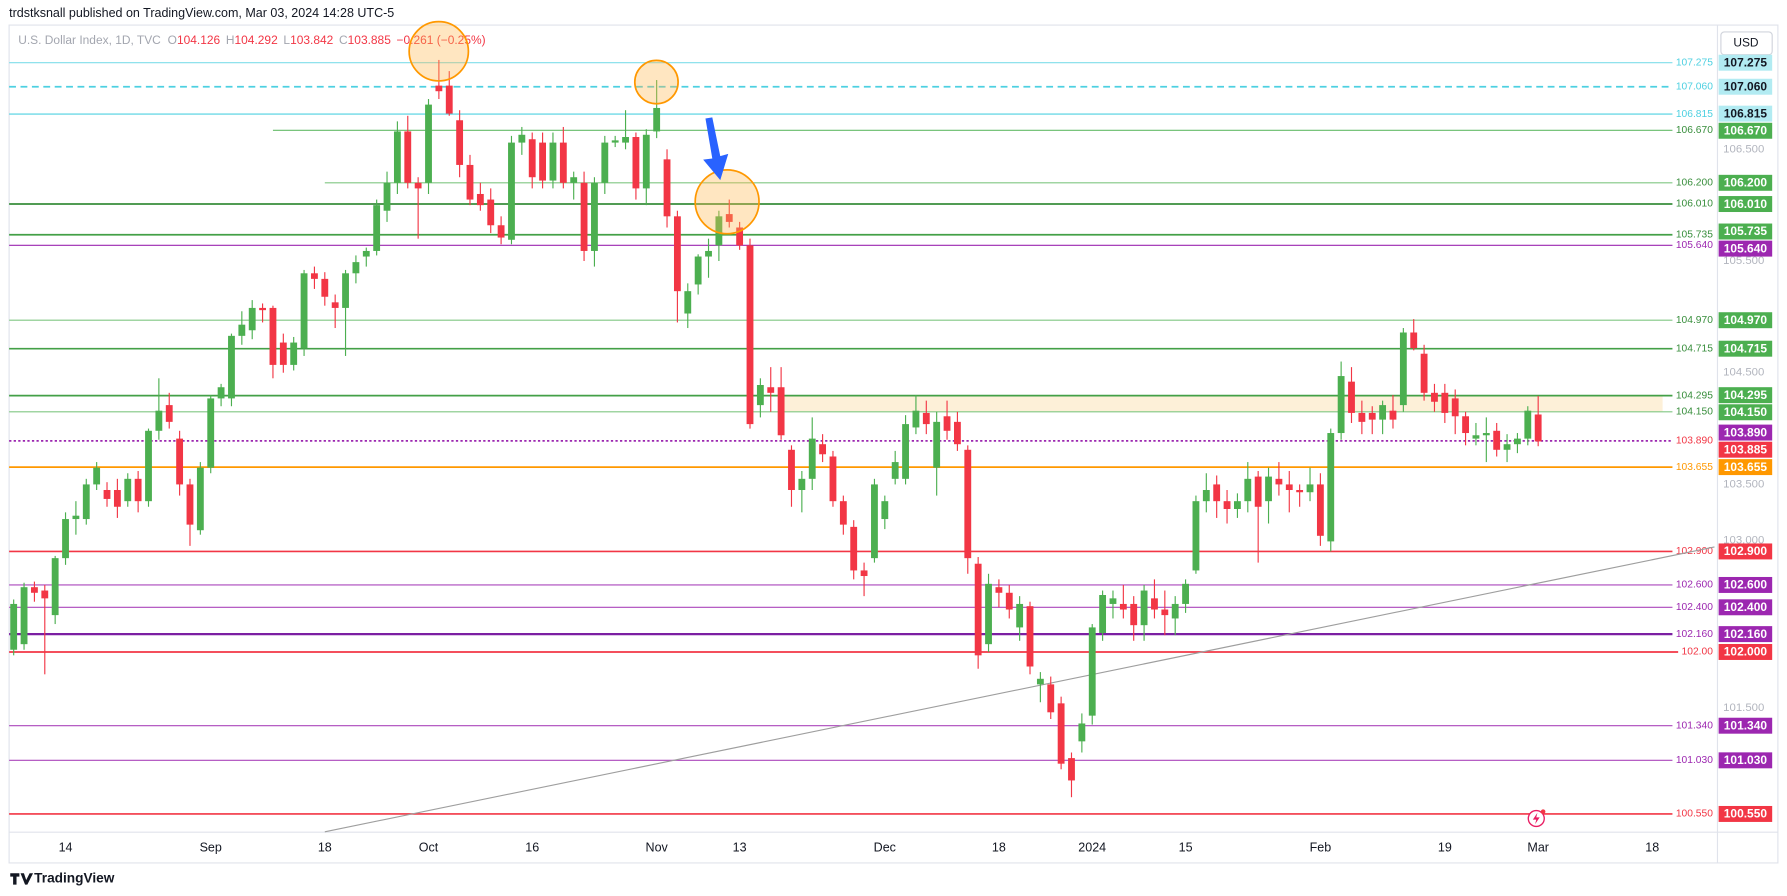  What do you see at coordinates (740, 847) in the screenshot?
I see `x-tick-label: 13` at bounding box center [740, 847].